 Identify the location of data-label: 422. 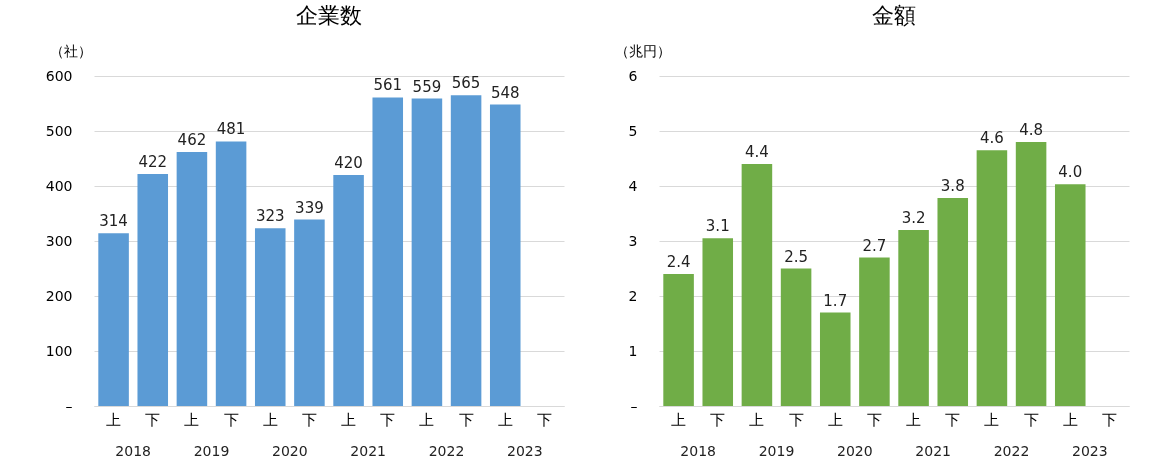
(153, 161).